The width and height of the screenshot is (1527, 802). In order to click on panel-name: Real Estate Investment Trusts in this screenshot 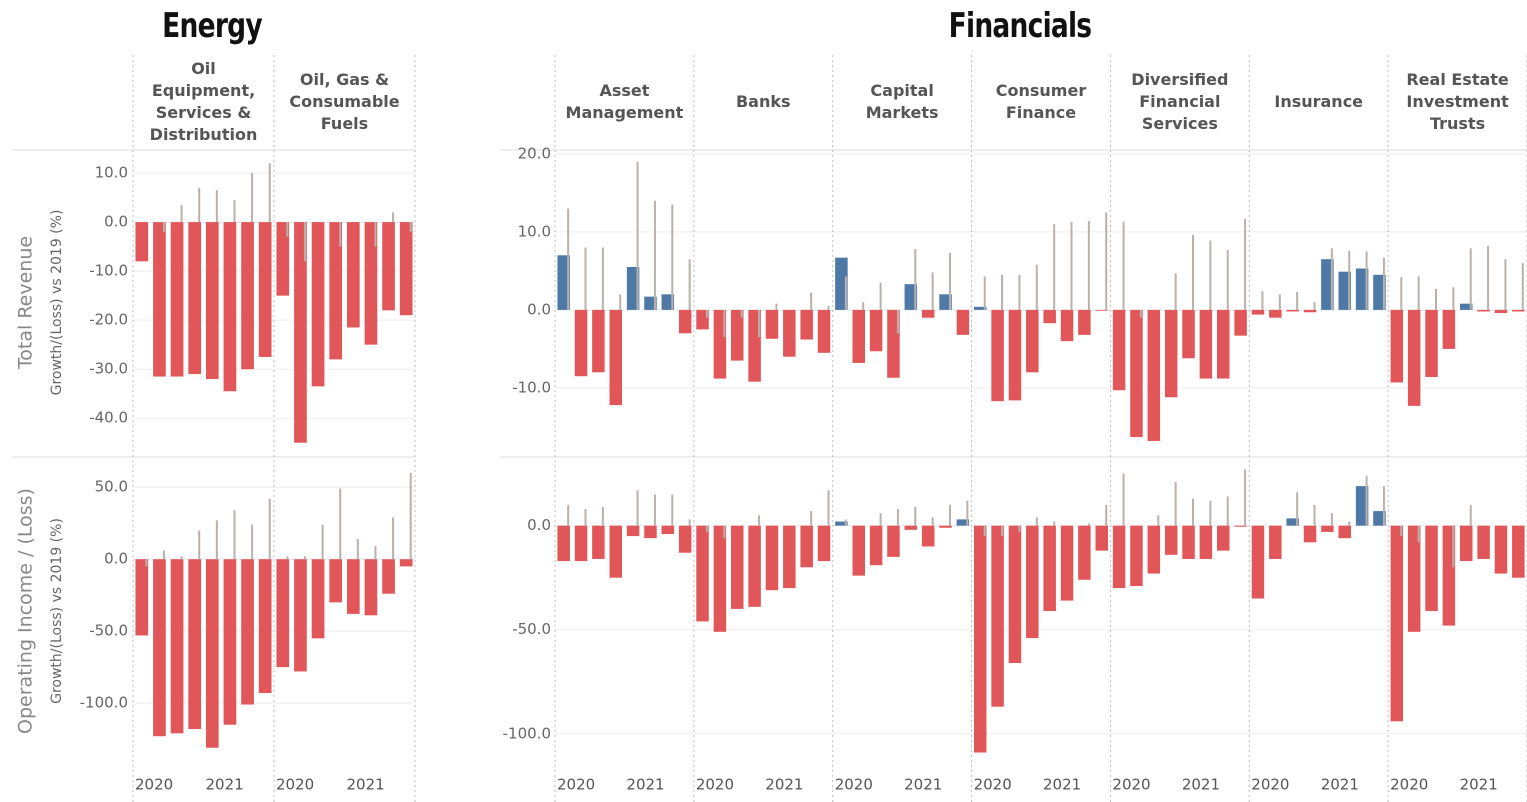, I will do `click(1457, 101)`.